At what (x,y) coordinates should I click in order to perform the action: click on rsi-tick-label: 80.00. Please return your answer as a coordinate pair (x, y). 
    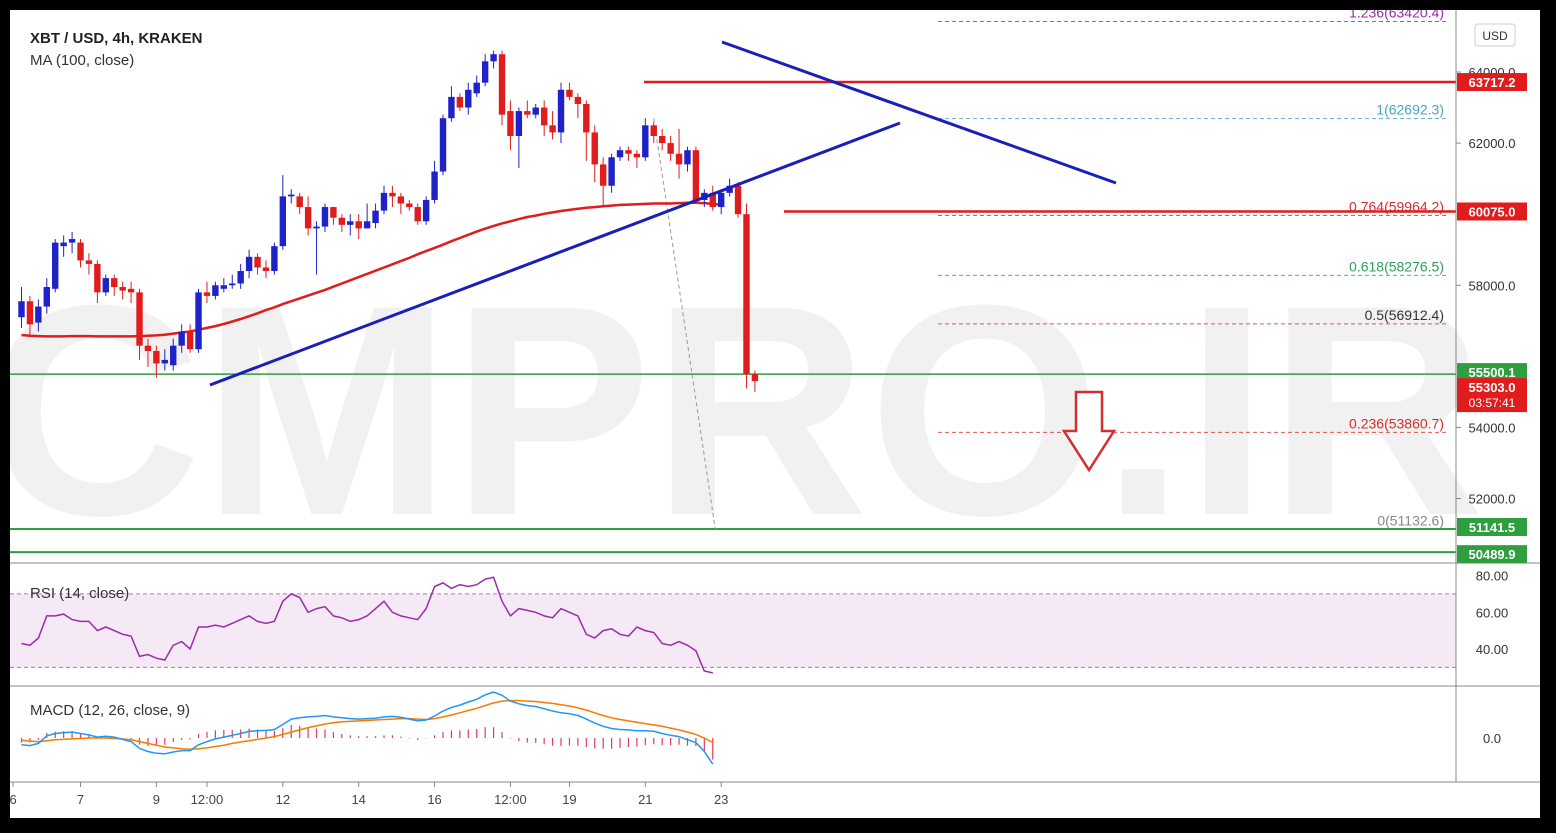
    Looking at the image, I should click on (1492, 576).